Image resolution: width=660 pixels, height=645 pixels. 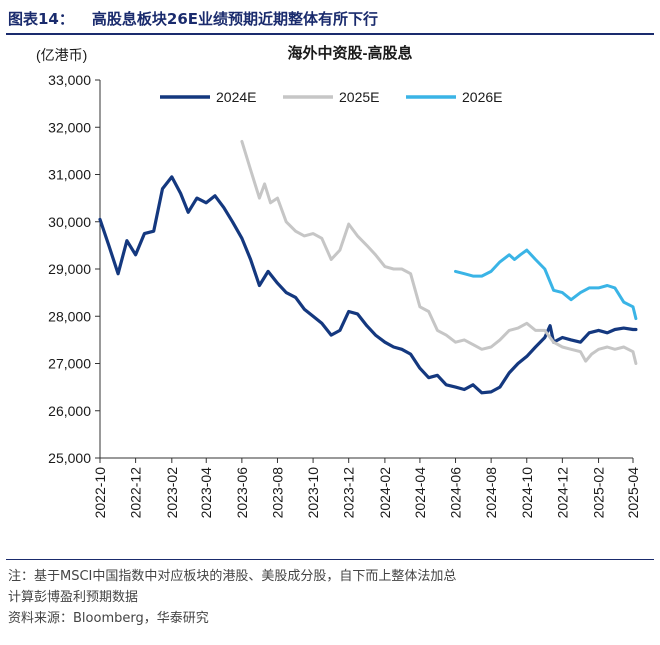 What do you see at coordinates (242, 493) in the screenshot?
I see `x-tick-label: 2023-06` at bounding box center [242, 493].